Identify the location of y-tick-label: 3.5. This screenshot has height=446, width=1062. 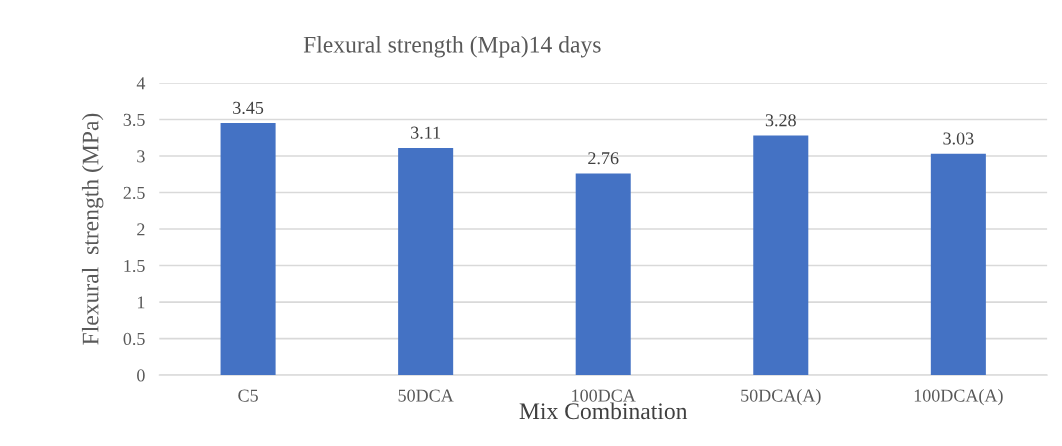
(134, 119).